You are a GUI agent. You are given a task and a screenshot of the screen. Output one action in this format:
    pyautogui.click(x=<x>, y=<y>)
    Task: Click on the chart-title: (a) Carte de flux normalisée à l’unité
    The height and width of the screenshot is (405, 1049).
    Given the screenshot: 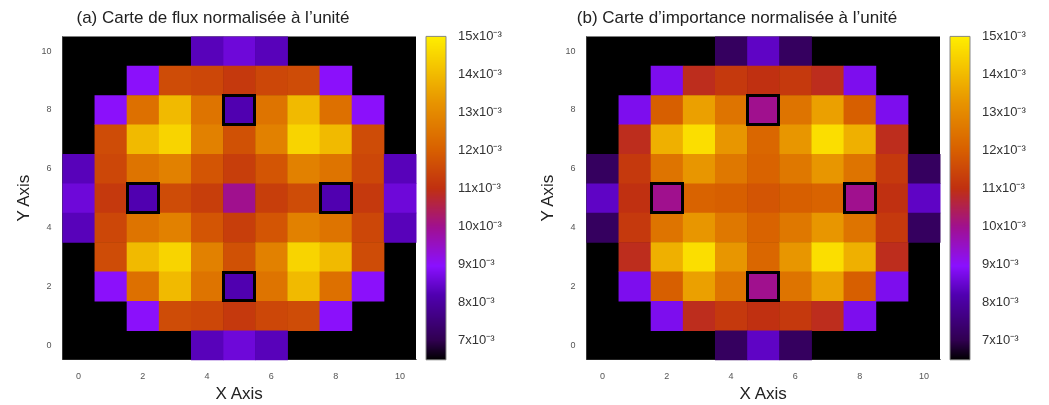 What is the action you would take?
    pyautogui.click(x=213, y=17)
    